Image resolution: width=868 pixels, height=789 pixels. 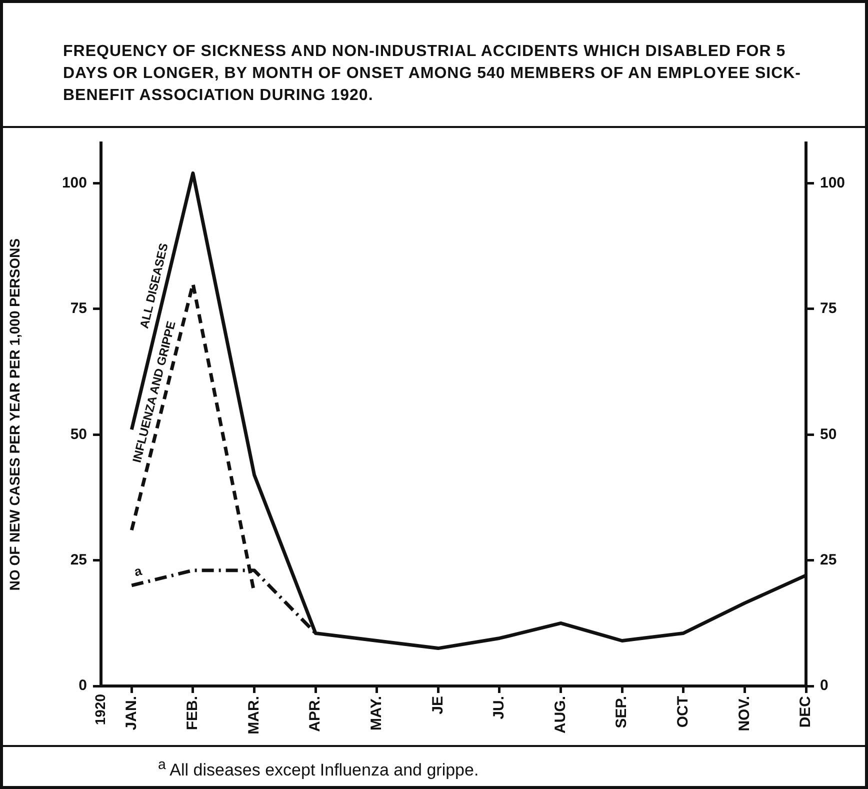 I want to click on y-tick-label: 100, so click(x=74, y=183).